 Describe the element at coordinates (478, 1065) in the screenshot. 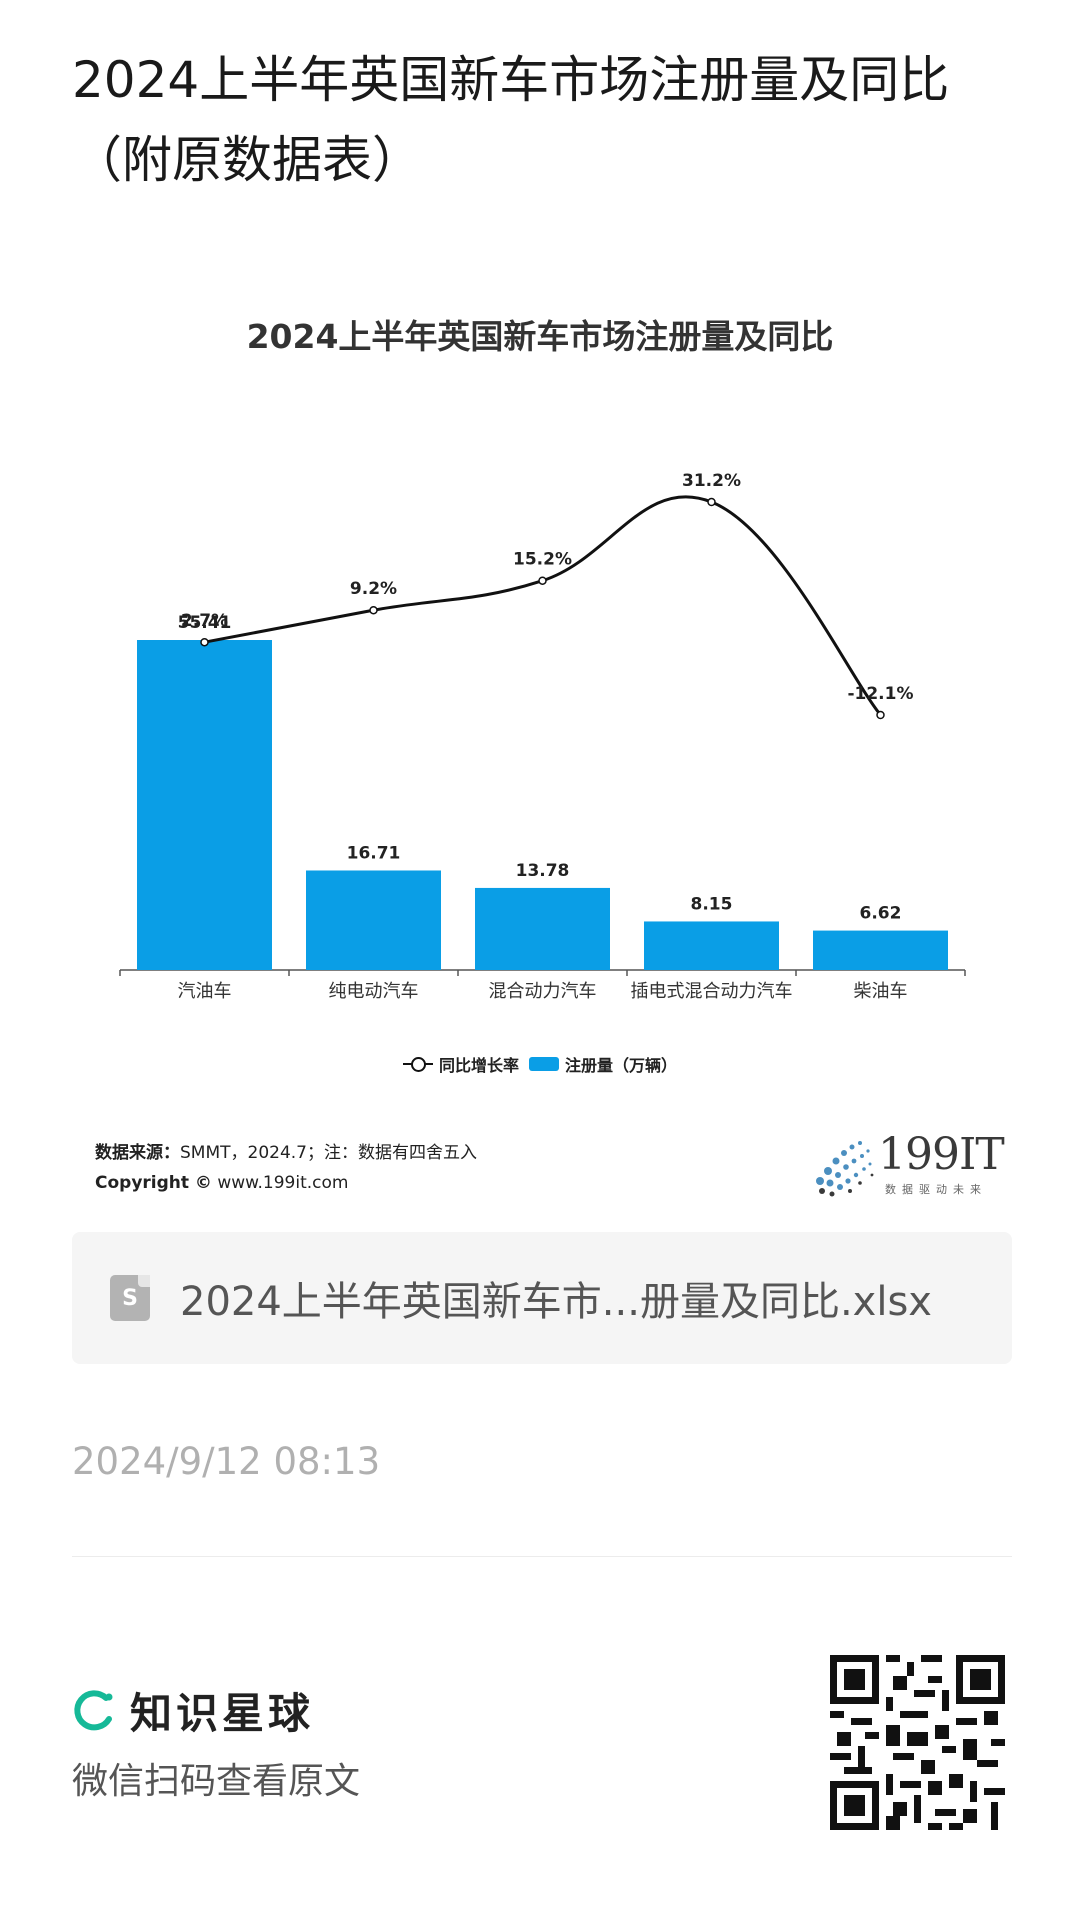

I see `legend-line-label: 同比增长率` at that location.